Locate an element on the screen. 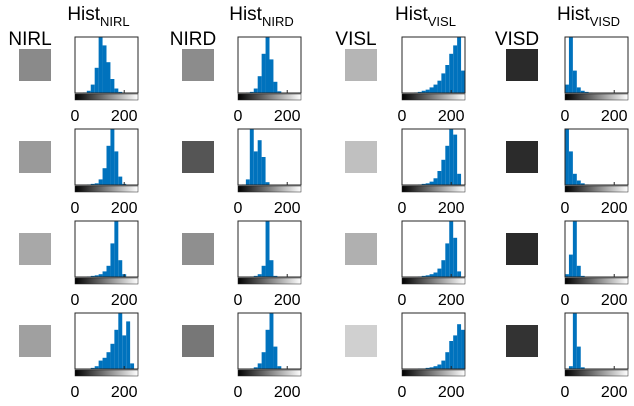 This screenshot has width=634, height=406. image-label: VISD is located at coordinates (517, 39).